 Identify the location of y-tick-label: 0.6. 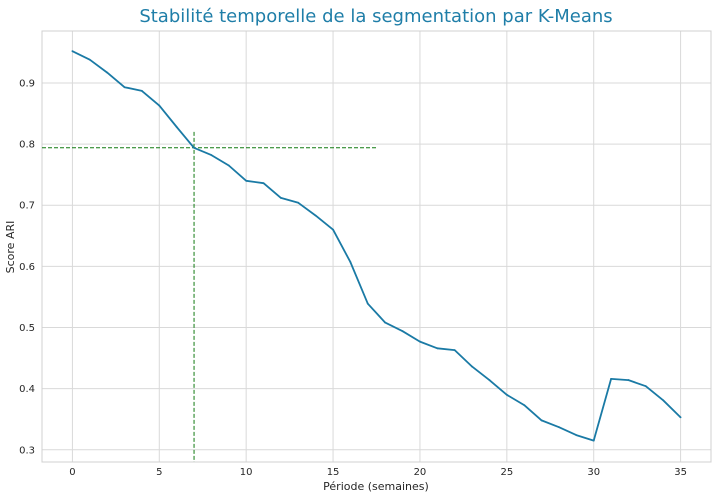
(27, 267).